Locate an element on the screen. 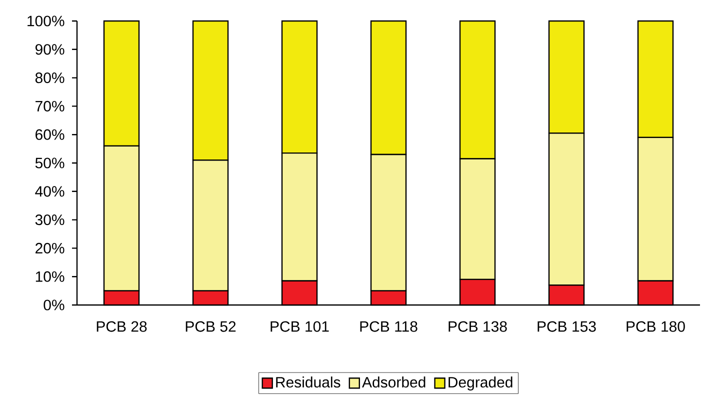 The image size is (702, 403). y-tick-label: 20% is located at coordinates (50, 248).